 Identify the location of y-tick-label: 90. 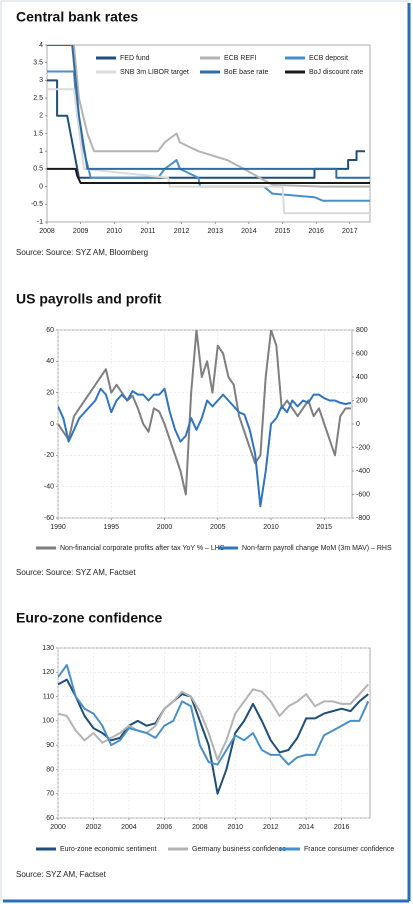
(50, 745).